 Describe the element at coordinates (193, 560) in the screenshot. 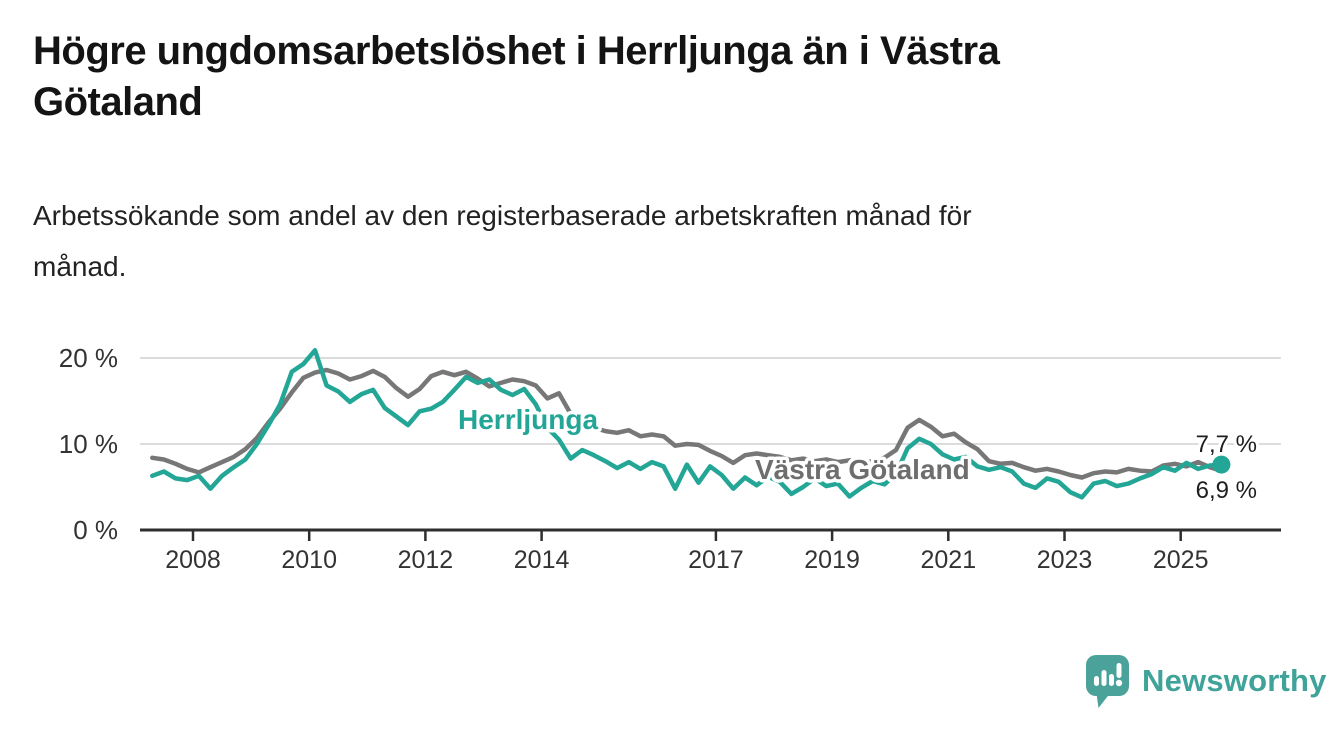

I see `x-axis-tick-label: 2008` at that location.